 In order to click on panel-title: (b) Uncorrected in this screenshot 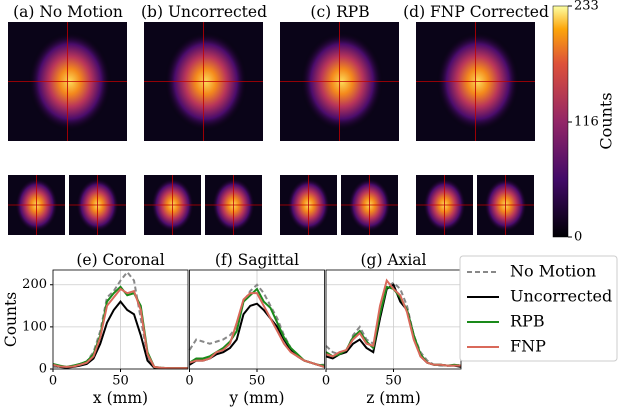, I will do `click(204, 12)`.